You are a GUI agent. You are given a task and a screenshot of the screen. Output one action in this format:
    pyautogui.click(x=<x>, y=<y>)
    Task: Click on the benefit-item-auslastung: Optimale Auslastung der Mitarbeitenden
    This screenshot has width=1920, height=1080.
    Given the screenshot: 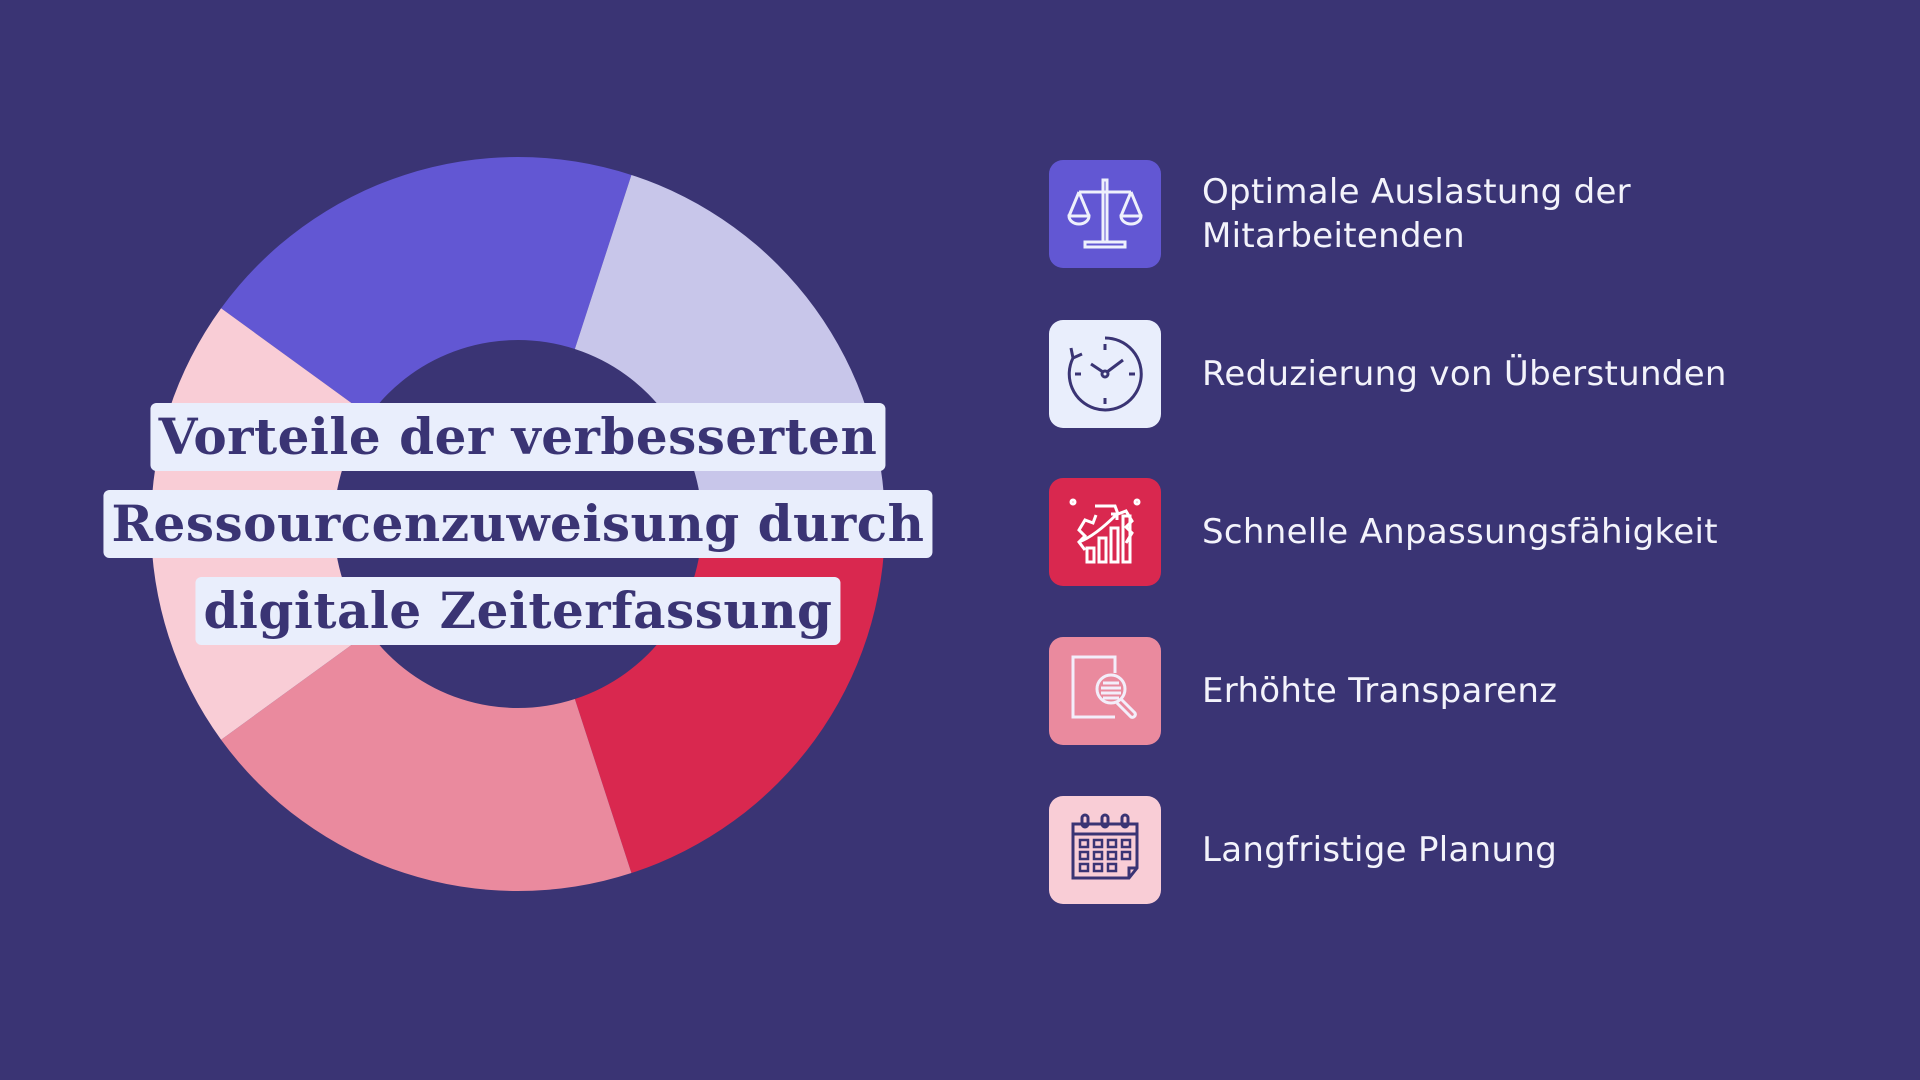 What is the action you would take?
    pyautogui.click(x=1405, y=214)
    